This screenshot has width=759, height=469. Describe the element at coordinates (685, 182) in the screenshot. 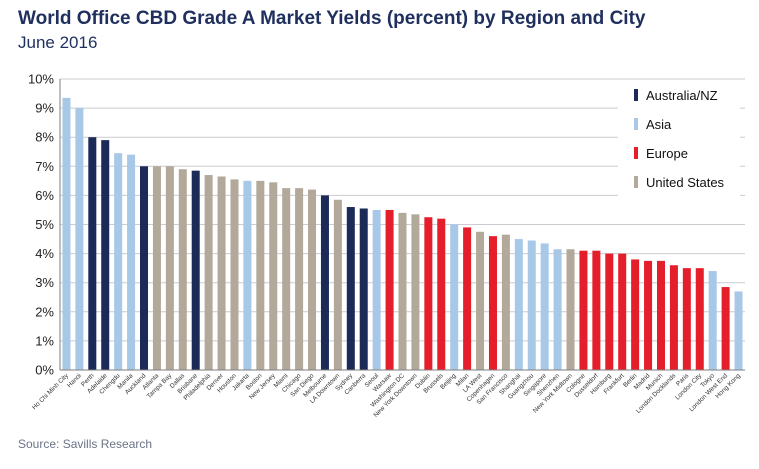

I see `legend-label: United States` at that location.